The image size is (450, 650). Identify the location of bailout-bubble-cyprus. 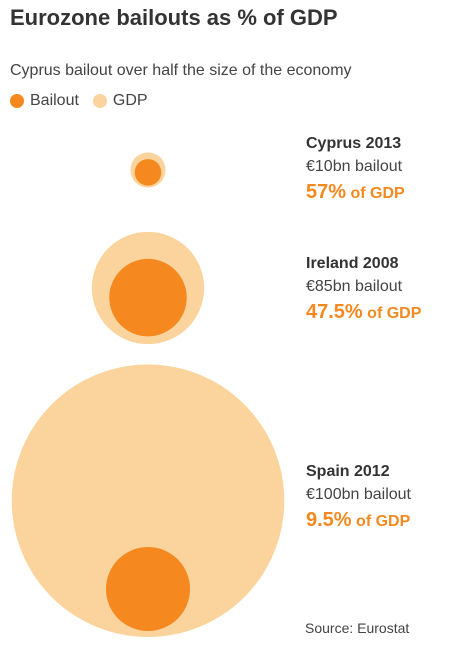
(148, 172).